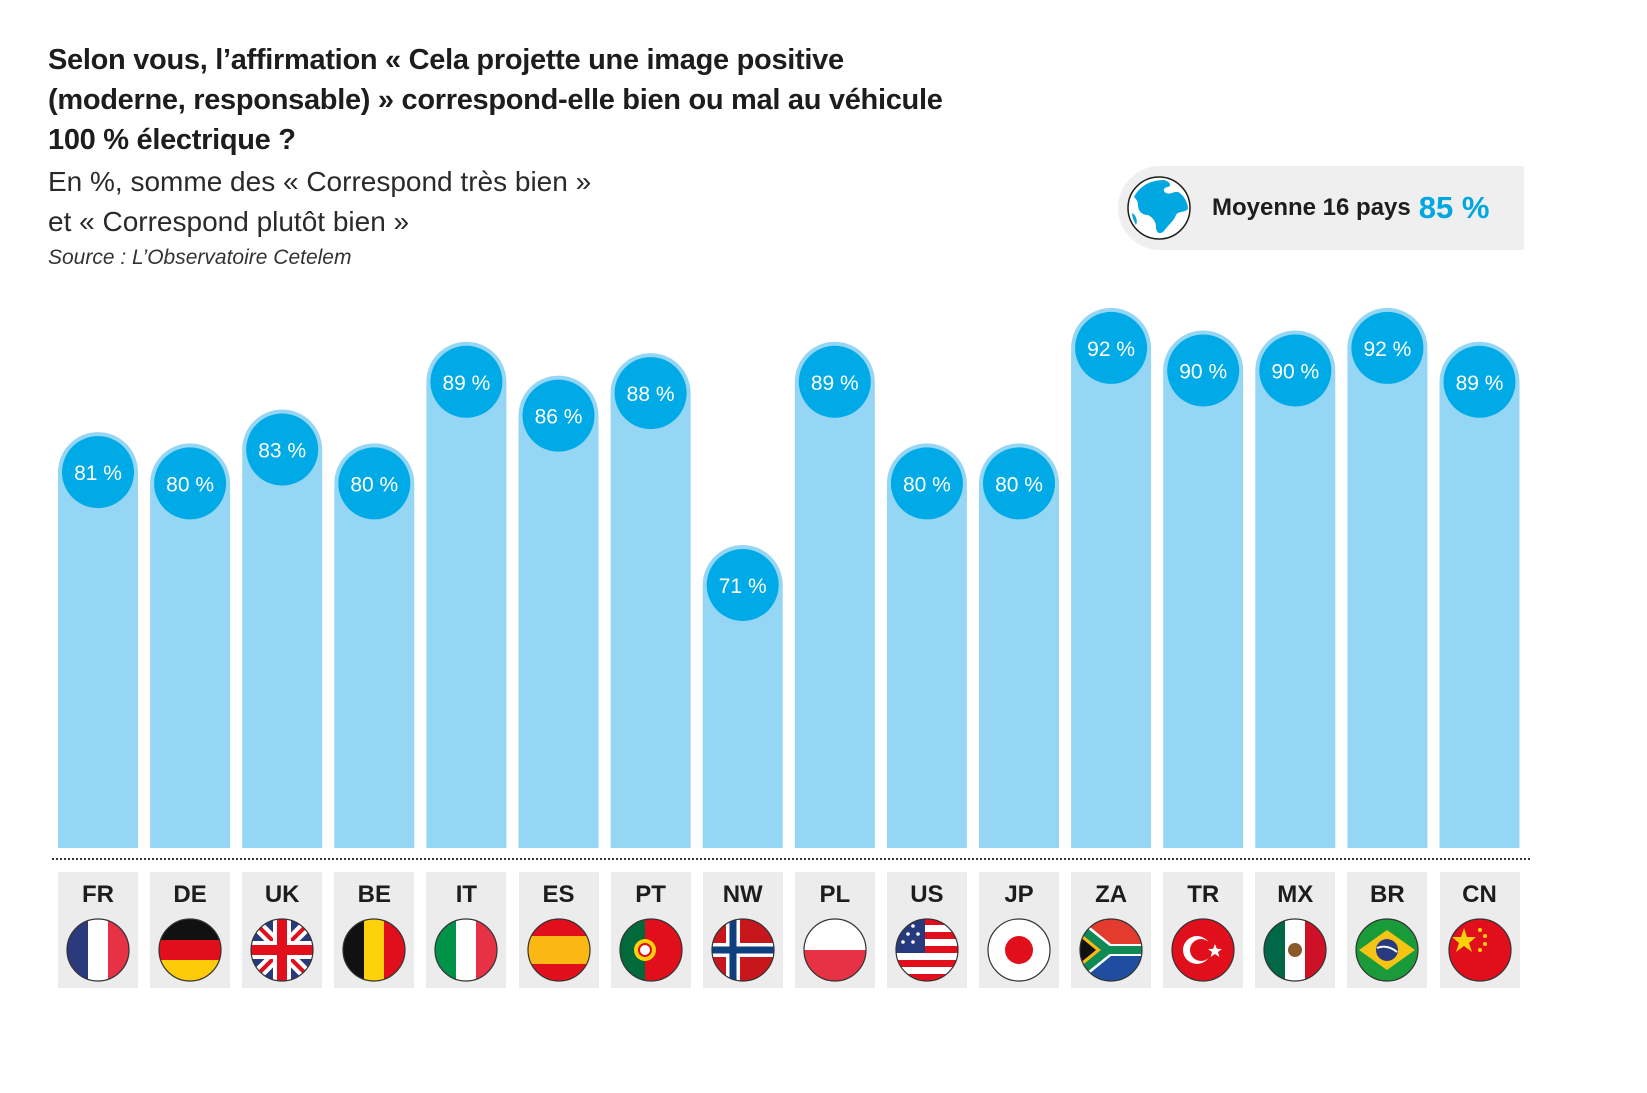  I want to click on portugal-flag-icon, so click(650, 950).